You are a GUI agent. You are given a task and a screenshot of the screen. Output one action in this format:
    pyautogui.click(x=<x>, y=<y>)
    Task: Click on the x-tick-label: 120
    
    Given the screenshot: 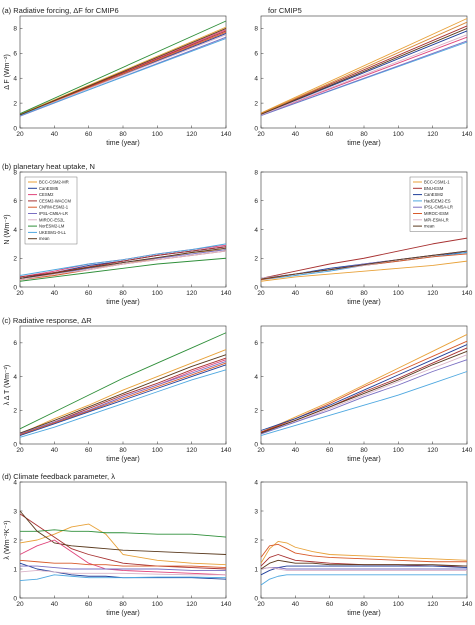 What is the action you would take?
    pyautogui.click(x=432, y=134)
    